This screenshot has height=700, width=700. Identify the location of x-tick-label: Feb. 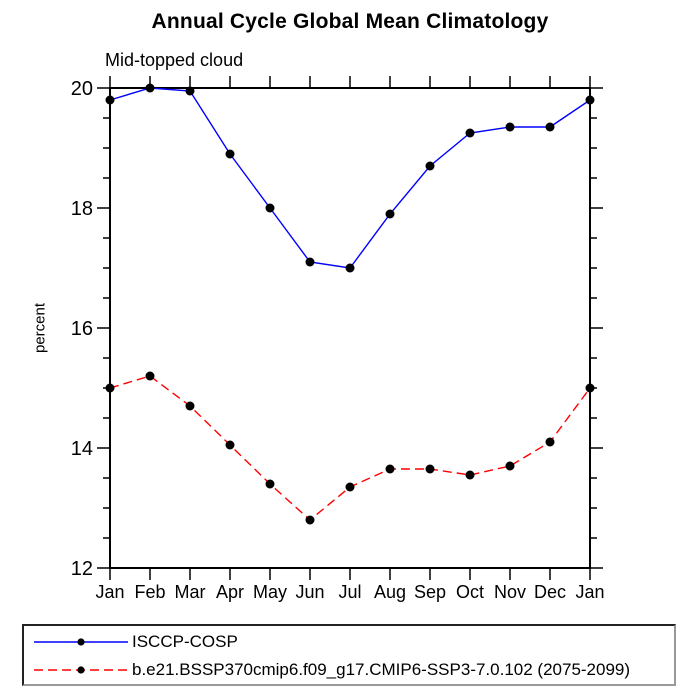
(149, 592).